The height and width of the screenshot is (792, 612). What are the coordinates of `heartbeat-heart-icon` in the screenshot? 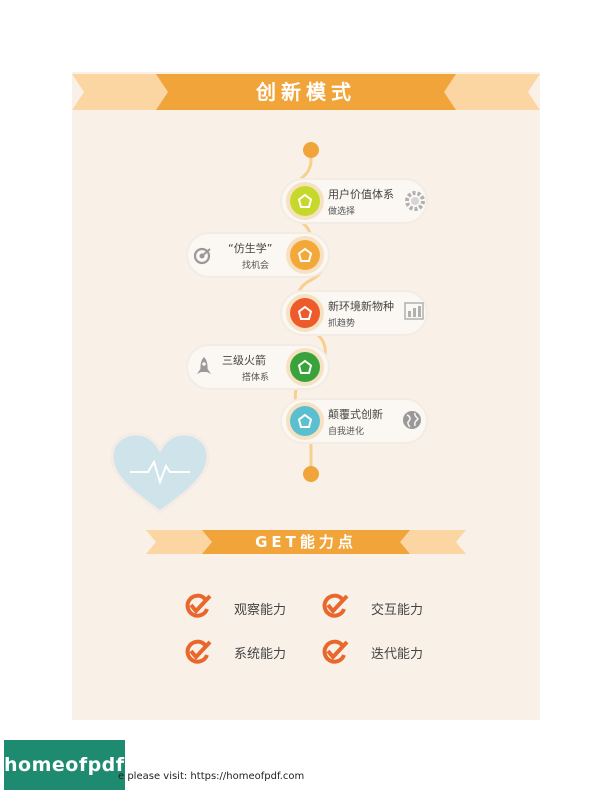 It's located at (160, 473).